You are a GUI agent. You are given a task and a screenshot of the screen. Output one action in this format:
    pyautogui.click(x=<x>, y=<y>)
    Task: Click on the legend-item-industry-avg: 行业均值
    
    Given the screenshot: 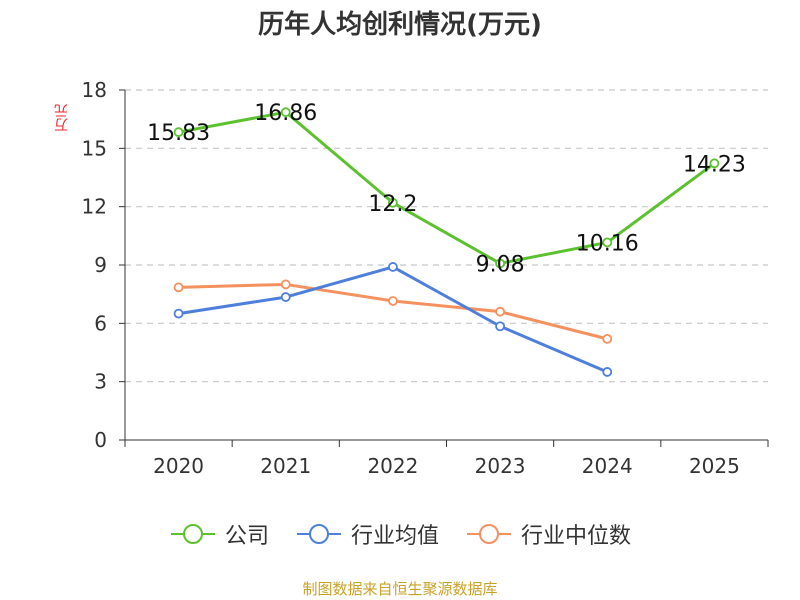 What is the action you would take?
    pyautogui.click(x=367, y=534)
    